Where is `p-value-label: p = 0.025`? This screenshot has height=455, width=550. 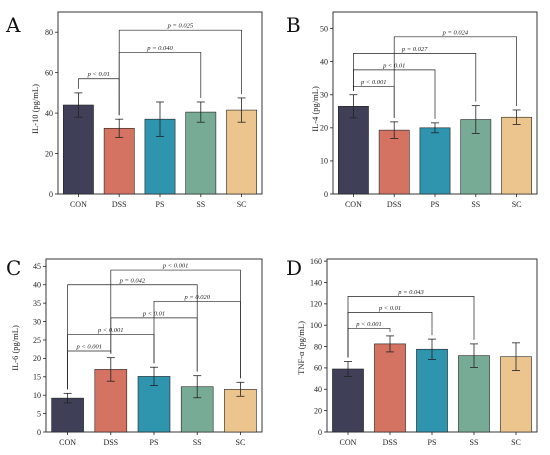
p-value-label: p = 0.025 is located at coordinates (180, 26).